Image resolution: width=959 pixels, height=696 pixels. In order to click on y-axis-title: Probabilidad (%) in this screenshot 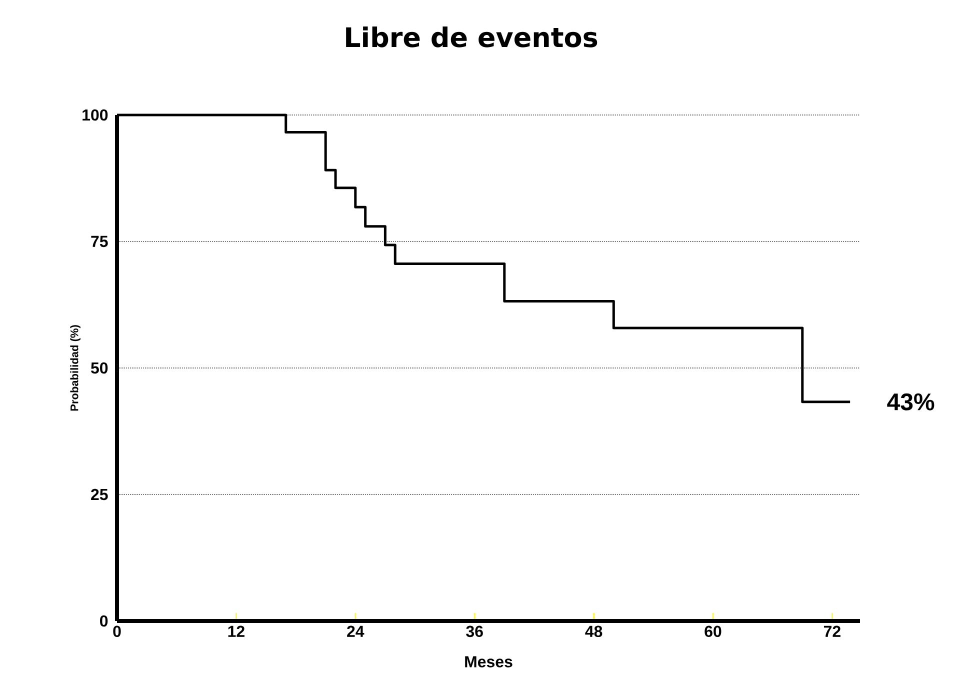, I will do `click(75, 368)`.